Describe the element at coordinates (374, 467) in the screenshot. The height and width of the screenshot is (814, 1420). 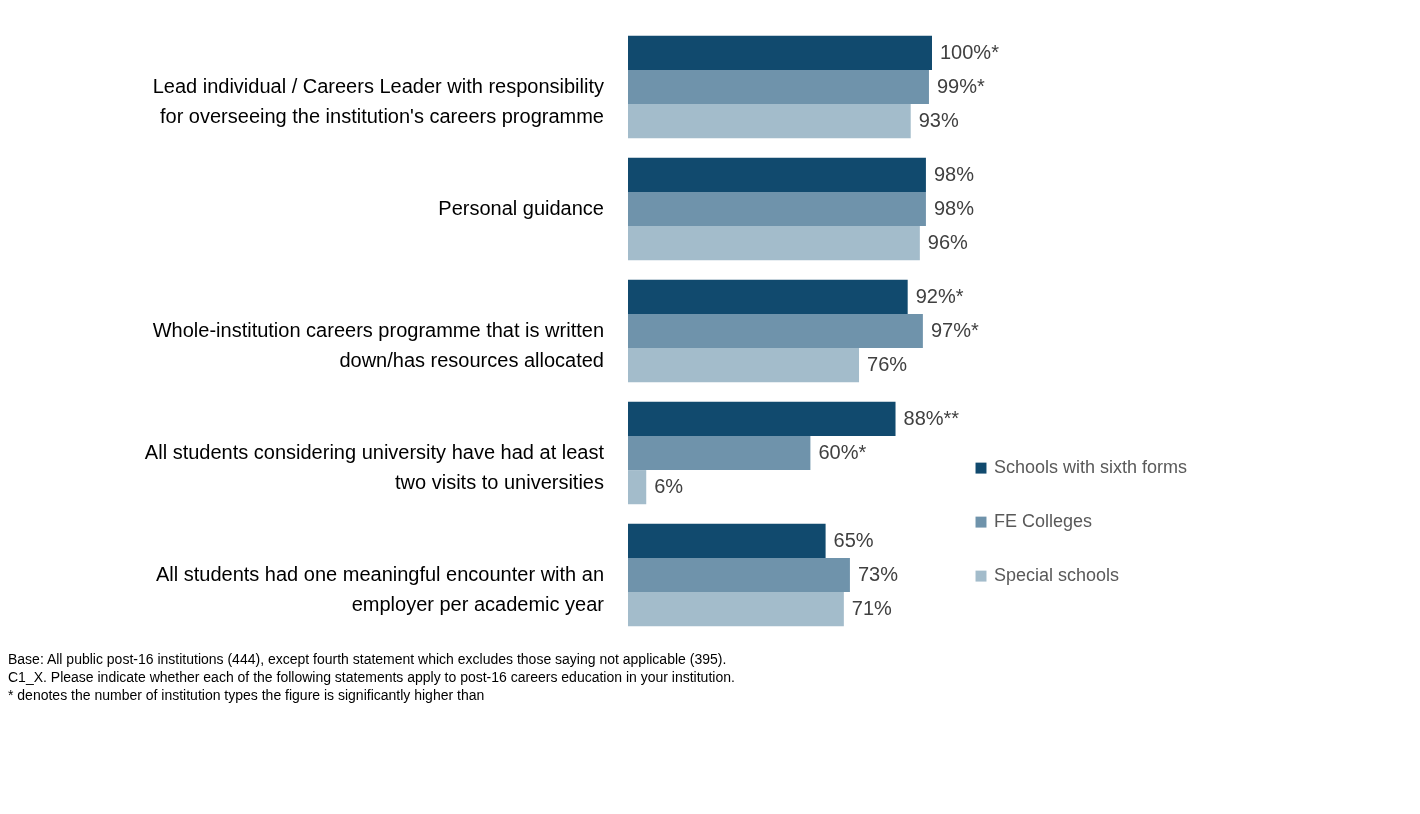
I see `y-tick-label: All students considering university have had at least two visits to universities` at that location.